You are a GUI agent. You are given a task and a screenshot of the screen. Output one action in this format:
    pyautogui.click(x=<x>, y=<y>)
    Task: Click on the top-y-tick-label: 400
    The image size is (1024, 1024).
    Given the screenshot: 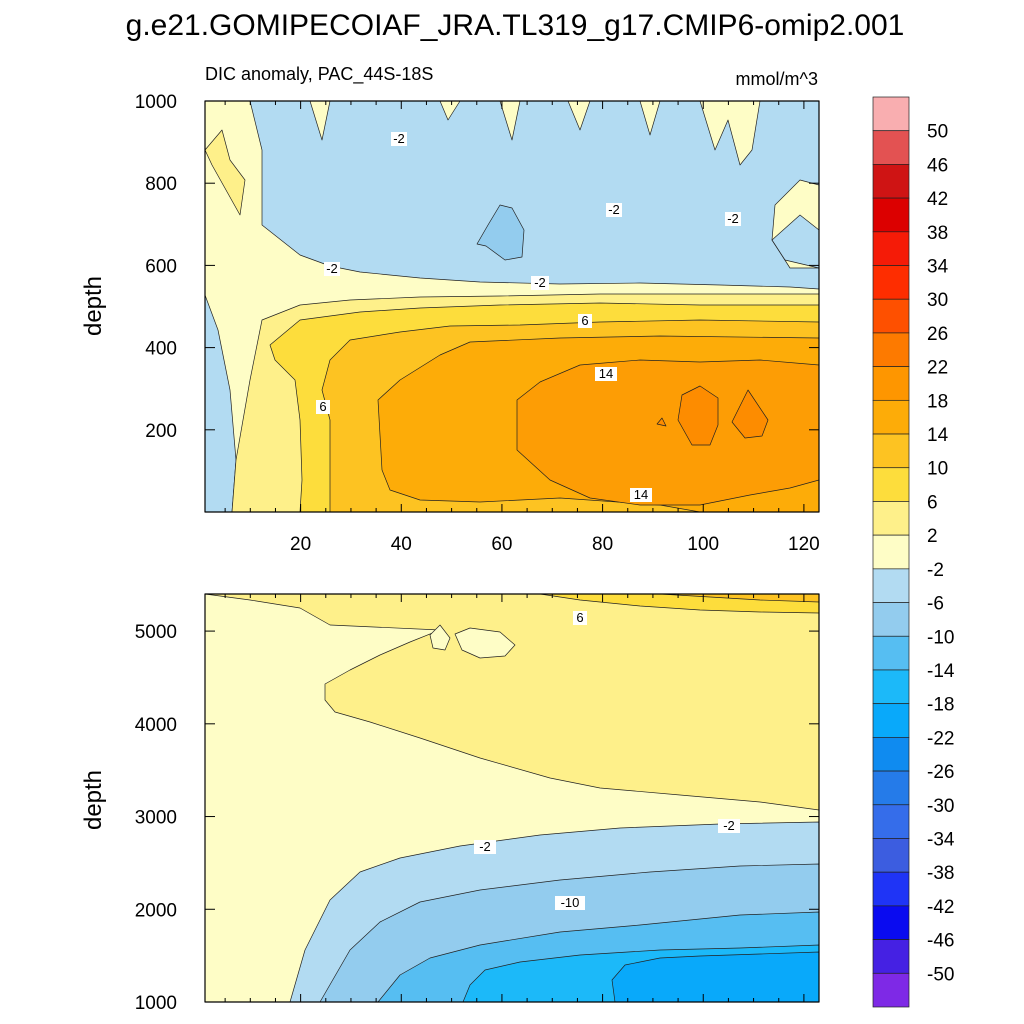 What is the action you would take?
    pyautogui.click(x=161, y=349)
    